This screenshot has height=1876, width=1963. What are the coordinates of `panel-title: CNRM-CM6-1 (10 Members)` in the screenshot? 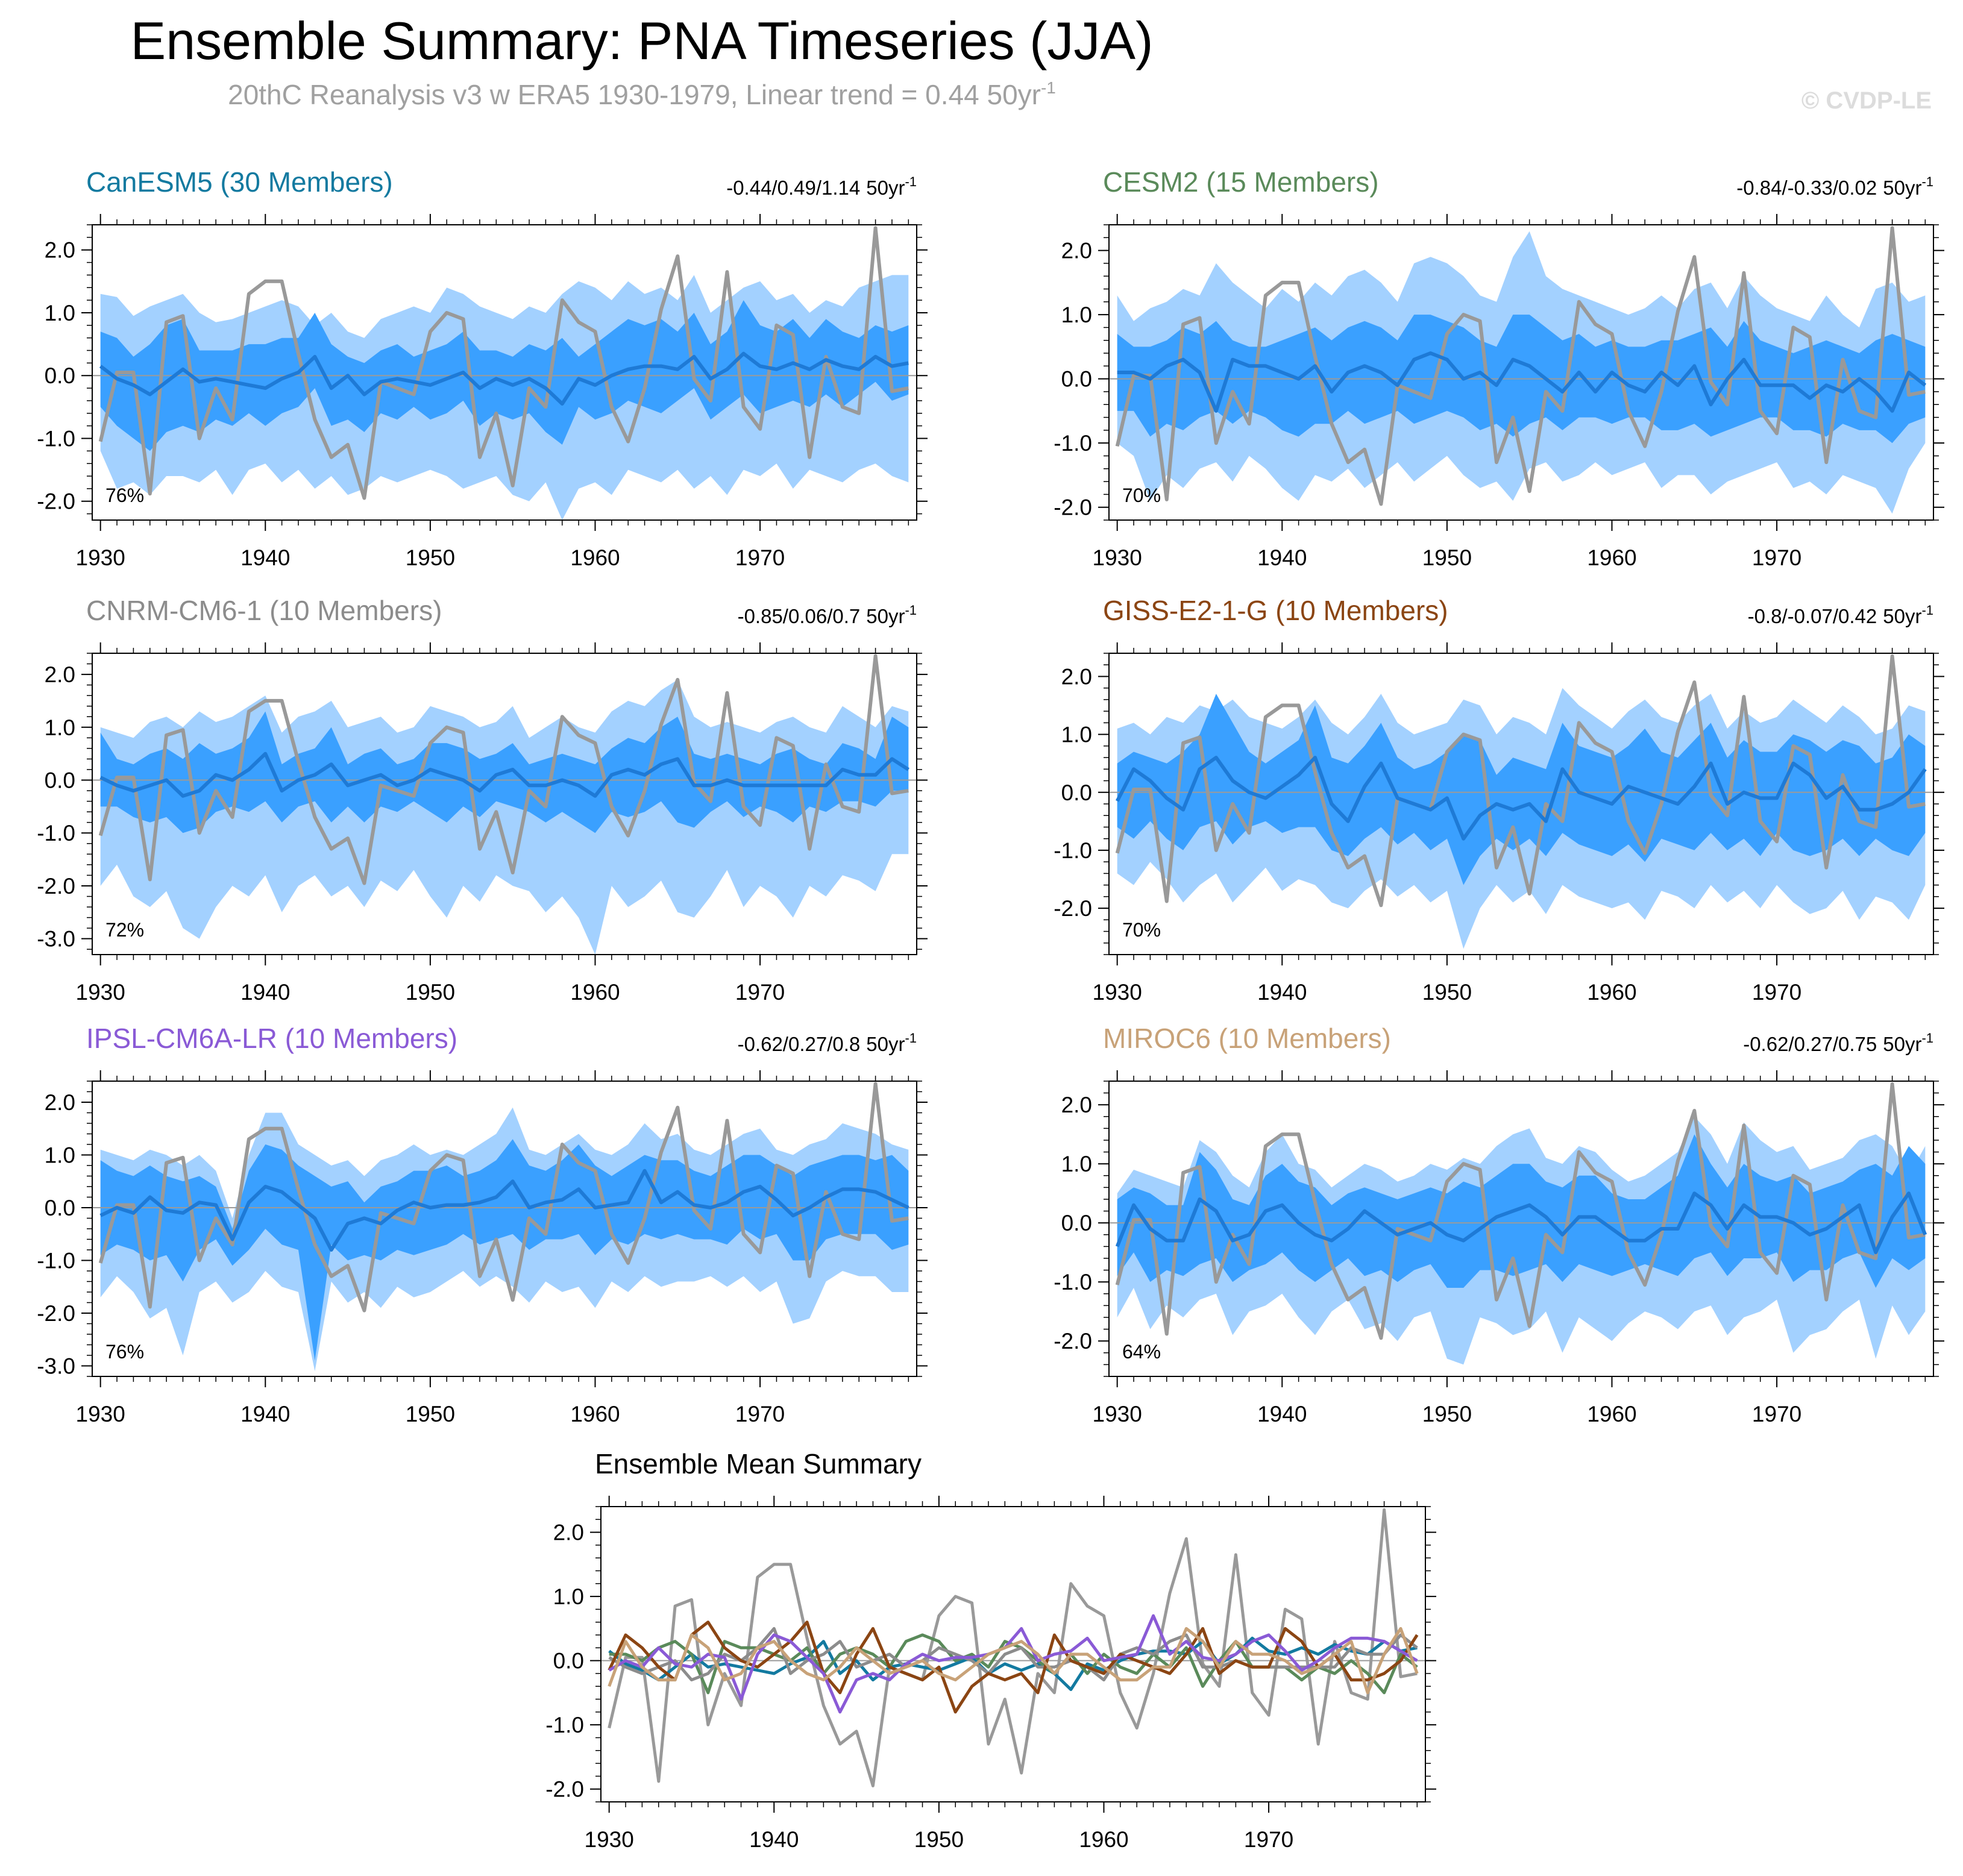 It's located at (264, 610).